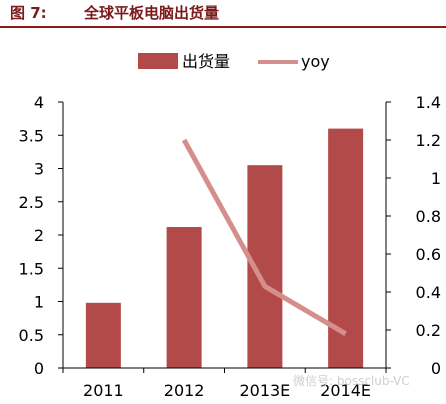 Image resolution: width=446 pixels, height=404 pixels. Describe the element at coordinates (39, 368) in the screenshot. I see `left-tick-label: 0` at that location.